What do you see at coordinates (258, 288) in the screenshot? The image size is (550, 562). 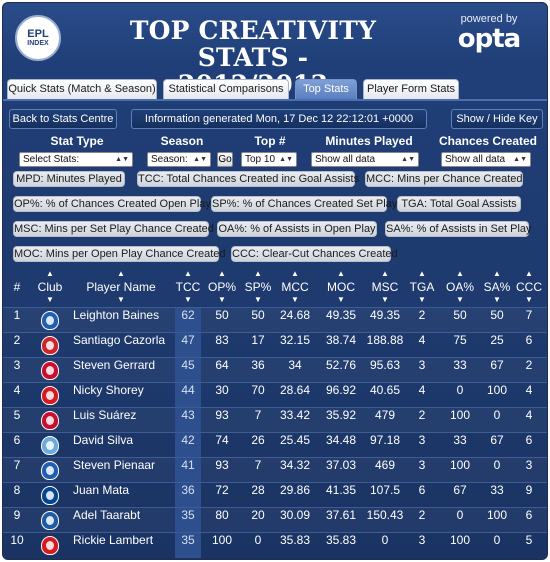 I see `column-header-sp-pct: ▲ SP% ▼` at bounding box center [258, 288].